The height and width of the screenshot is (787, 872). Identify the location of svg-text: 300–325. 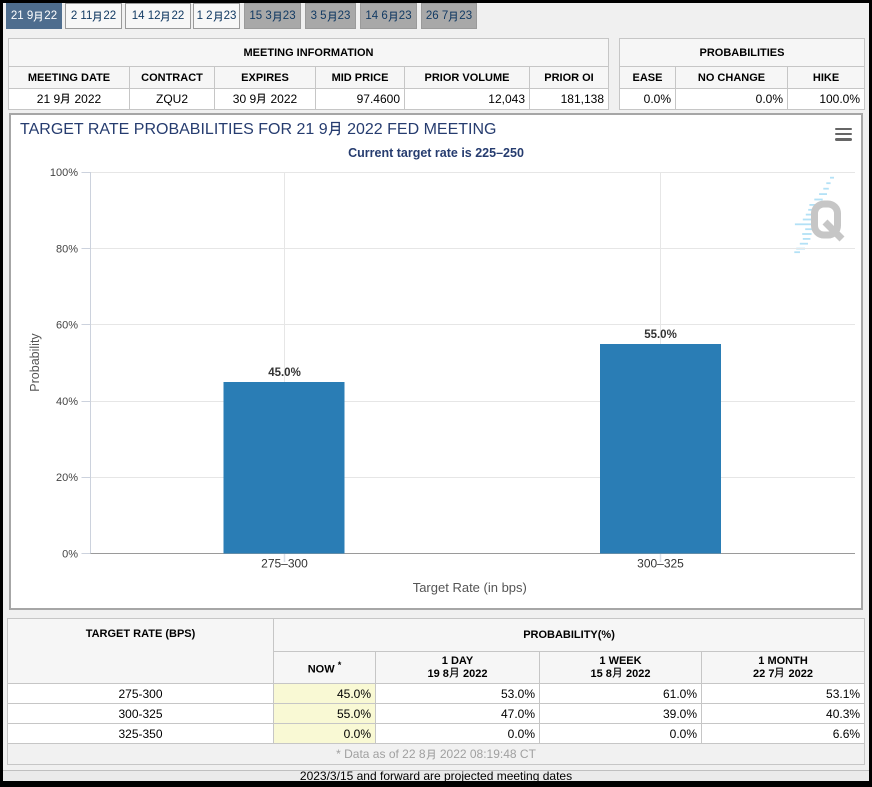
(660, 563).